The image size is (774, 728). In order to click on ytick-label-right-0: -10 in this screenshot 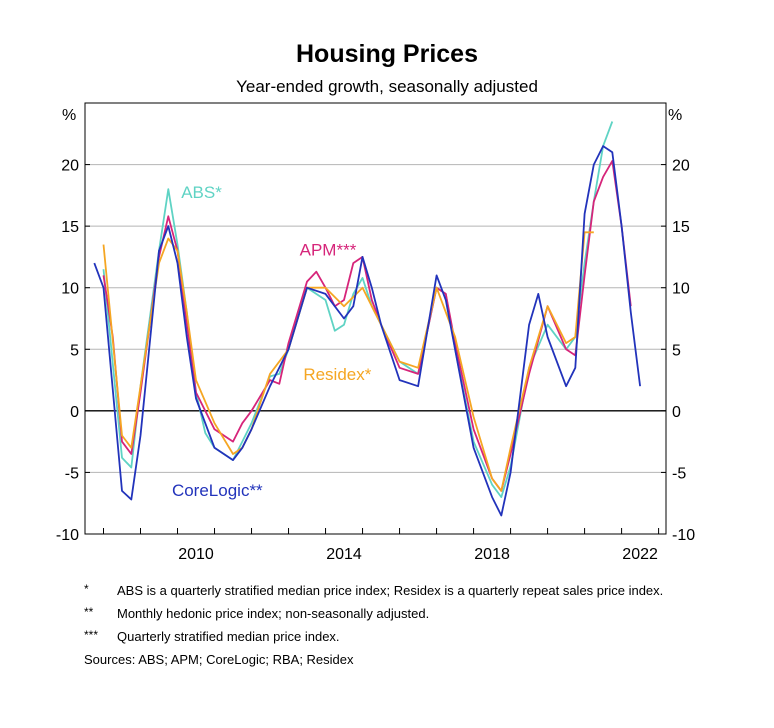, I will do `click(683, 535)`.